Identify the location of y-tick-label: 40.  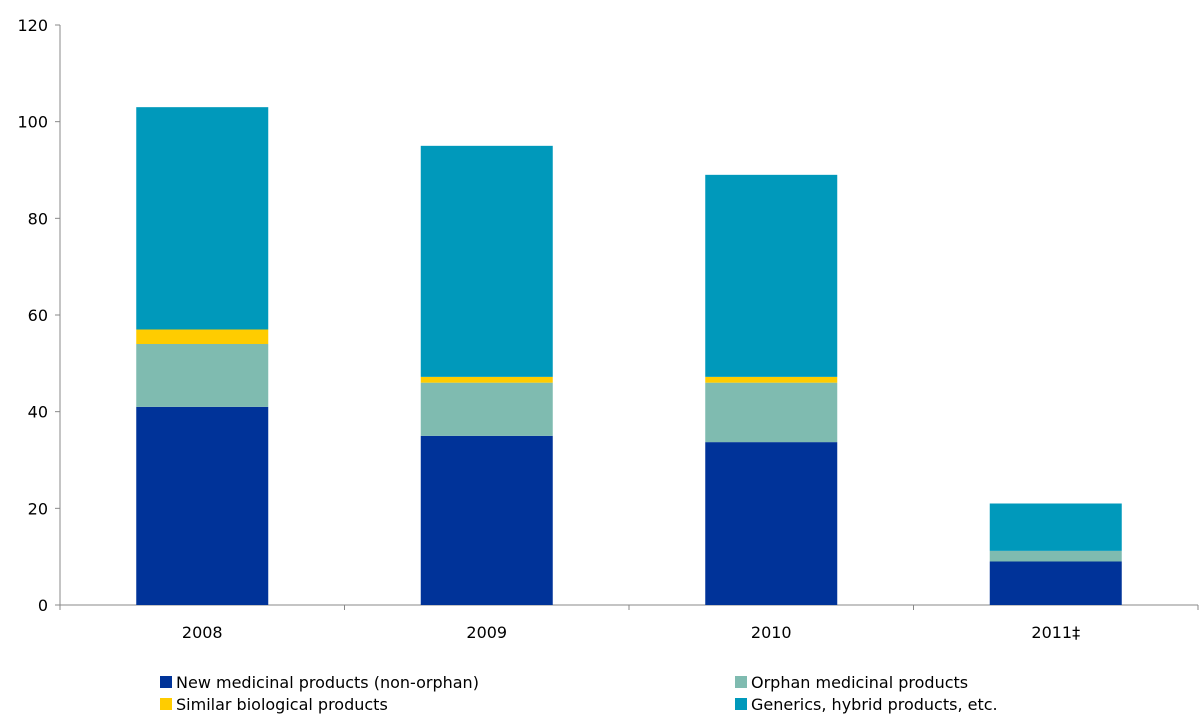
(38, 412).